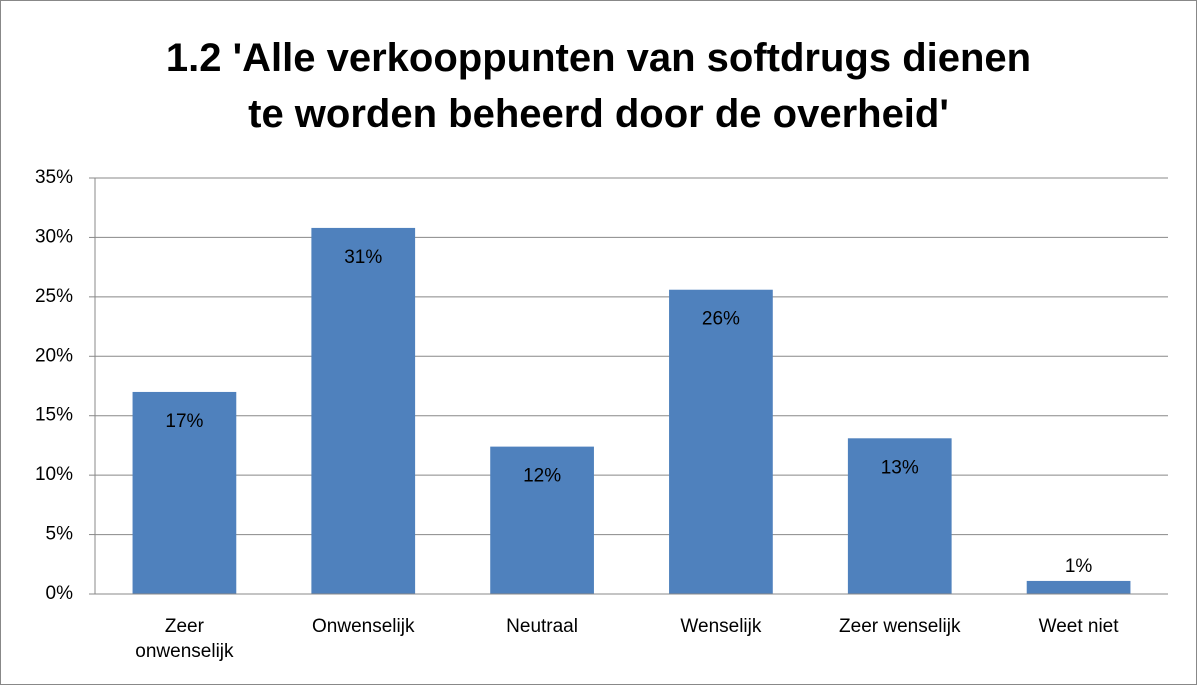 The image size is (1197, 685). I want to click on value-label: 1%, so click(1079, 566).